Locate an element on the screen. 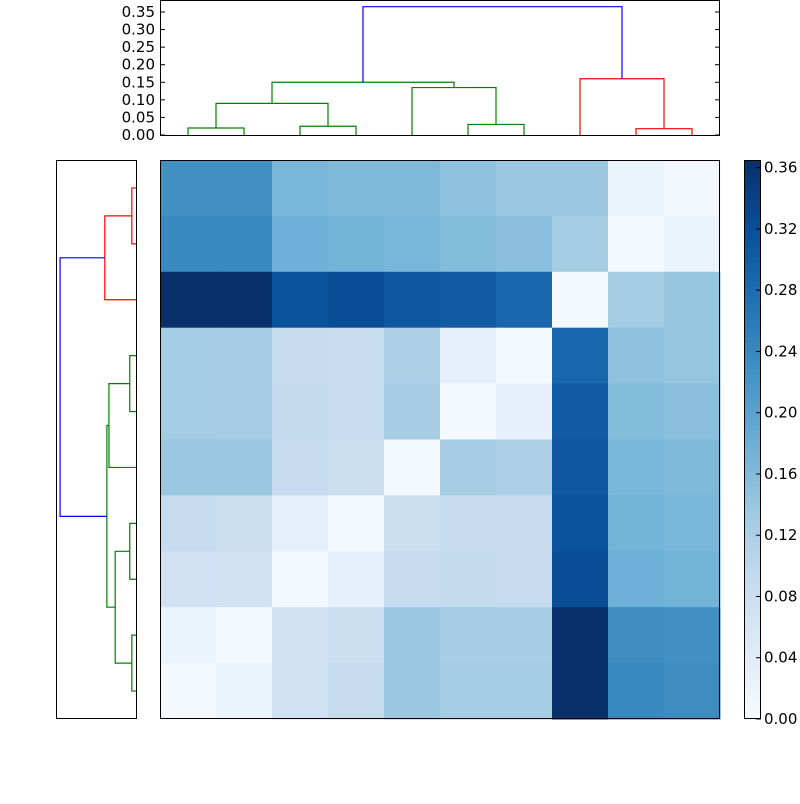  colorbar is located at coordinates (753, 440).